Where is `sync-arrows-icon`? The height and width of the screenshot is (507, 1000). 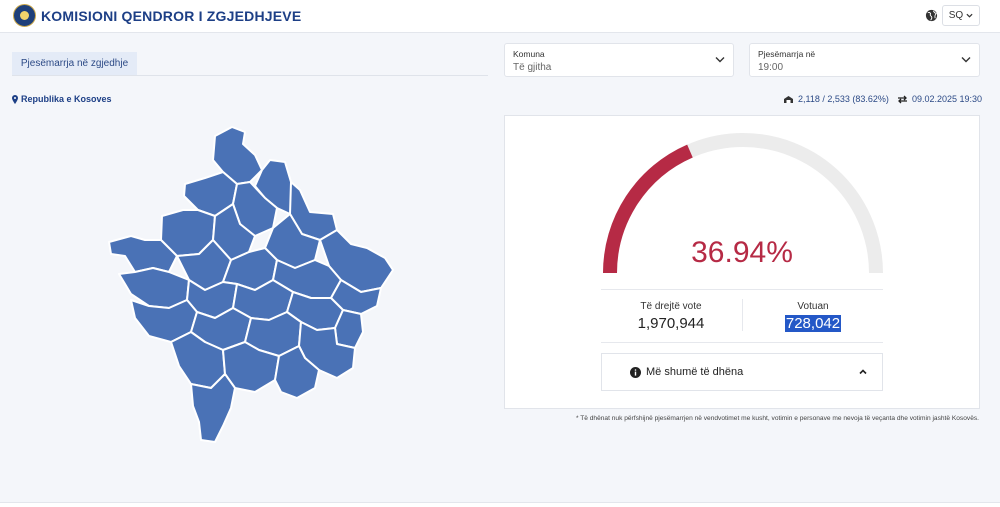
sync-arrows-icon is located at coordinates (902, 99).